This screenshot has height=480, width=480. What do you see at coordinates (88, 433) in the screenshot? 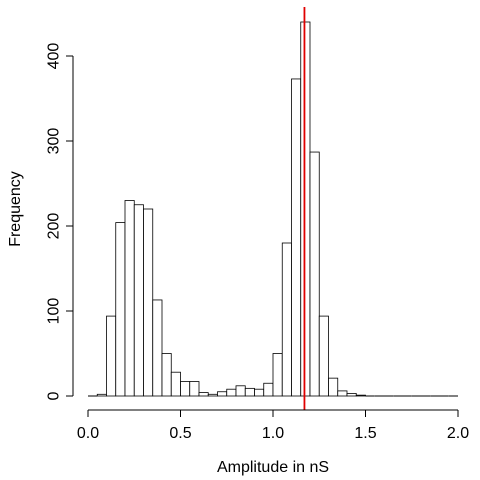
I see `x-tick-label: 0.0` at bounding box center [88, 433].